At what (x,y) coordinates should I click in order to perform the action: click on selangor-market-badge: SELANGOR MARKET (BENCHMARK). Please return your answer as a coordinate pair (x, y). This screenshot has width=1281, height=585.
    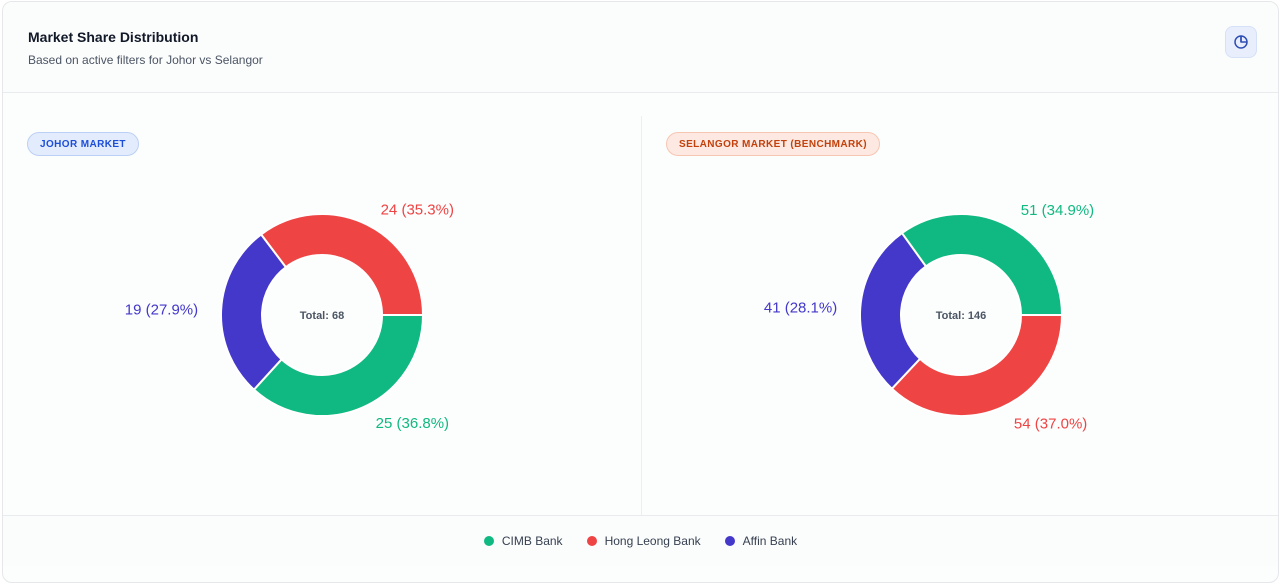
    Looking at the image, I should click on (773, 144).